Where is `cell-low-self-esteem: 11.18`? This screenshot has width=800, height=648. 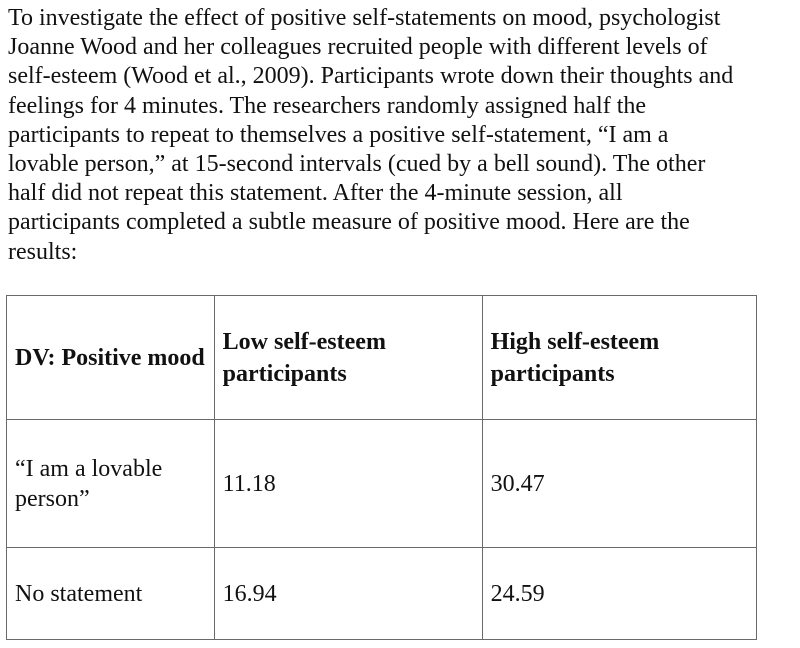
cell-low-self-esteem: 11.18 is located at coordinates (348, 483).